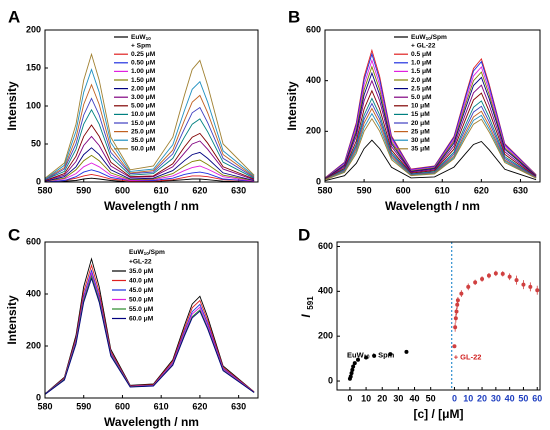 The height and width of the screenshot is (430, 550). What do you see at coordinates (420, 106) in the screenshot?
I see `legend-label: 10 μM` at bounding box center [420, 106].